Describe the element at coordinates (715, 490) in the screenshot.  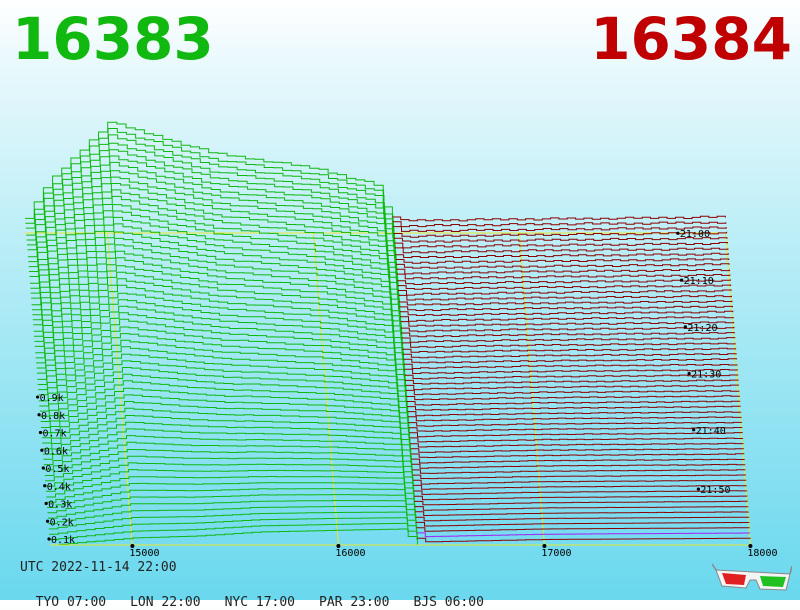
I see `time-tick-label-5: 21:50` at that location.